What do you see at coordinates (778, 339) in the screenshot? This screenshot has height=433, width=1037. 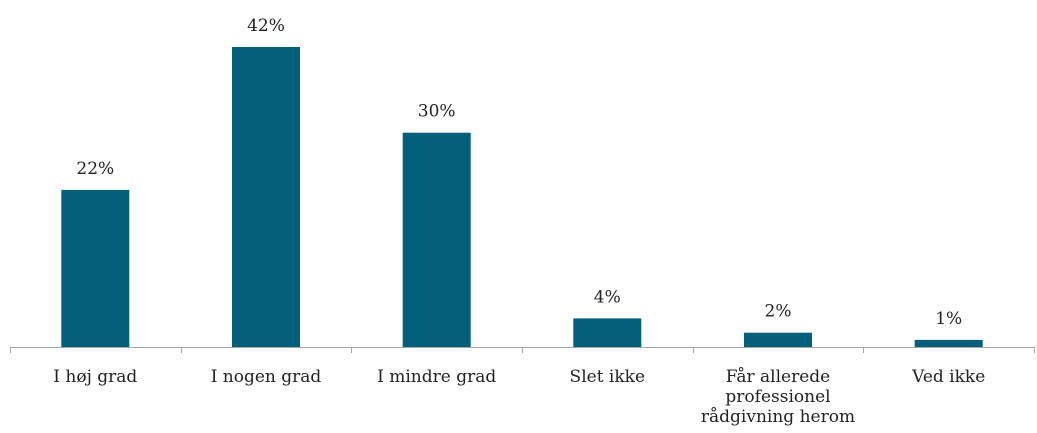 I see `bar-far-allerede-professionel-radgivning-herom` at bounding box center [778, 339].